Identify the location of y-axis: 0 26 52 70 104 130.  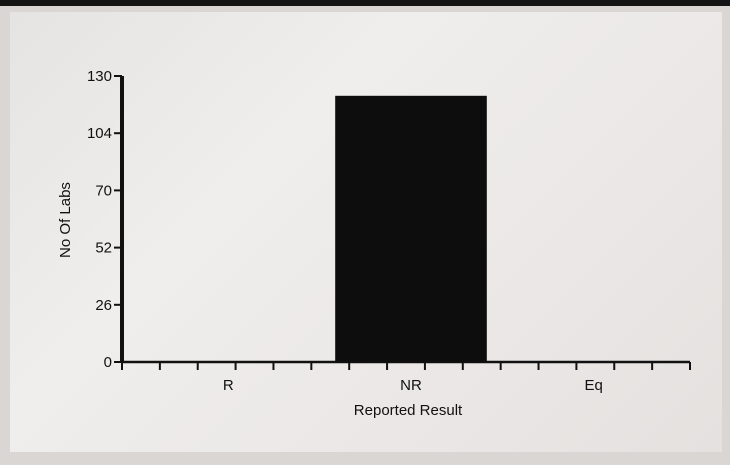
(105, 219).